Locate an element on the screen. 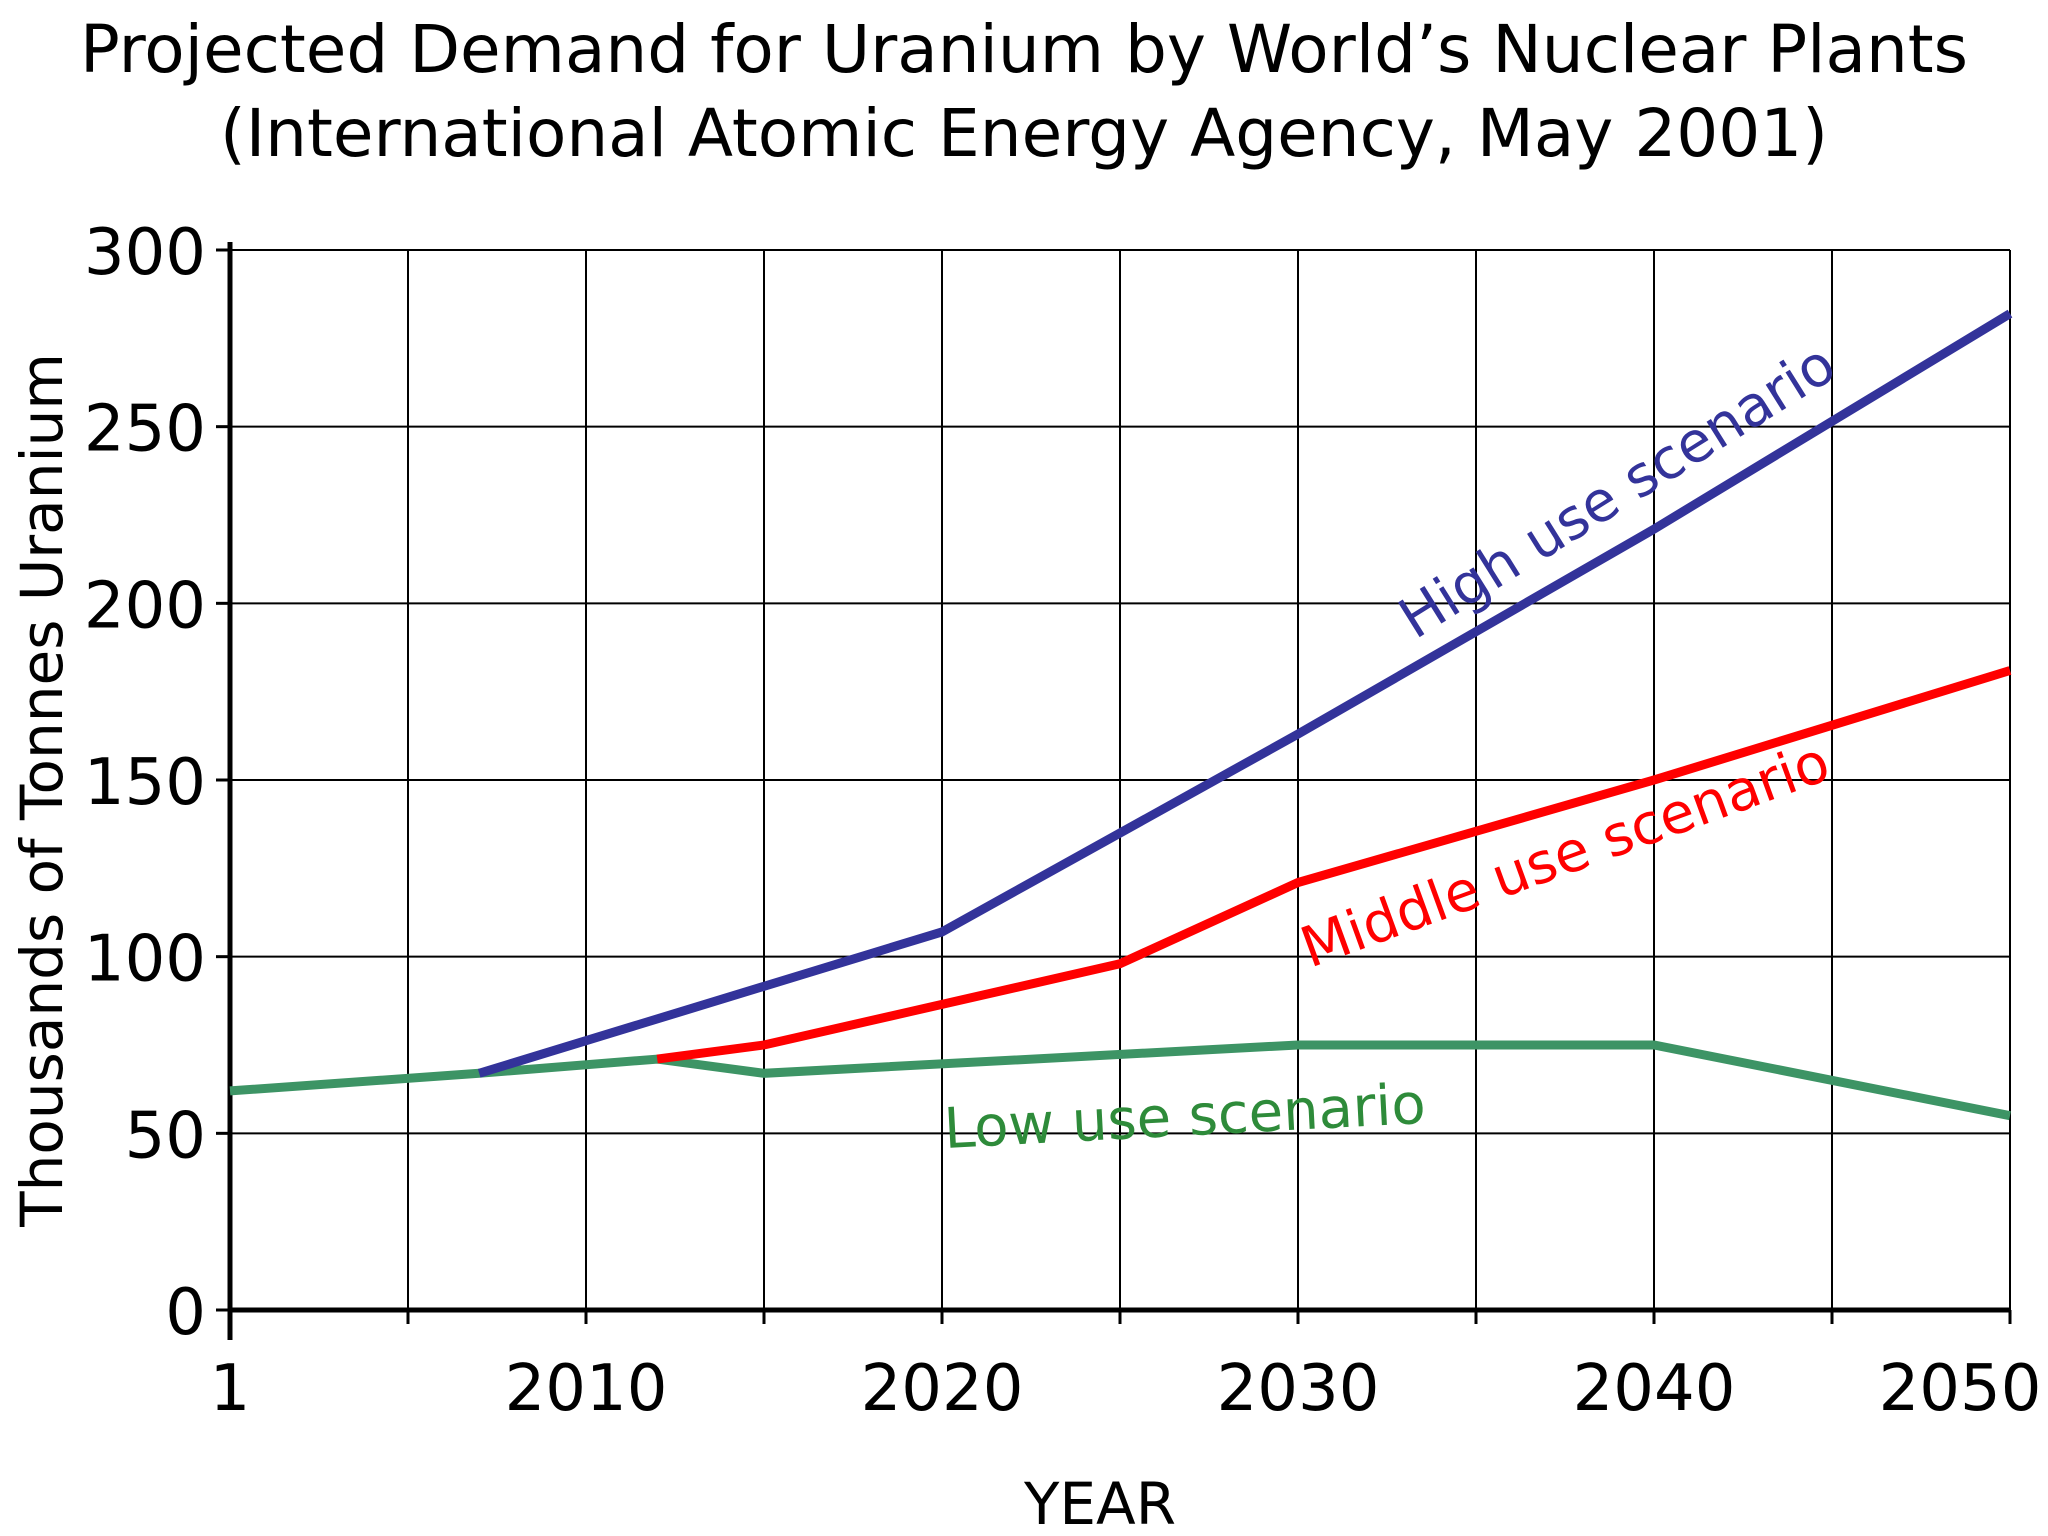  y-tick-labels: 0 50 100 150 200 250 300 is located at coordinates (145, 783).